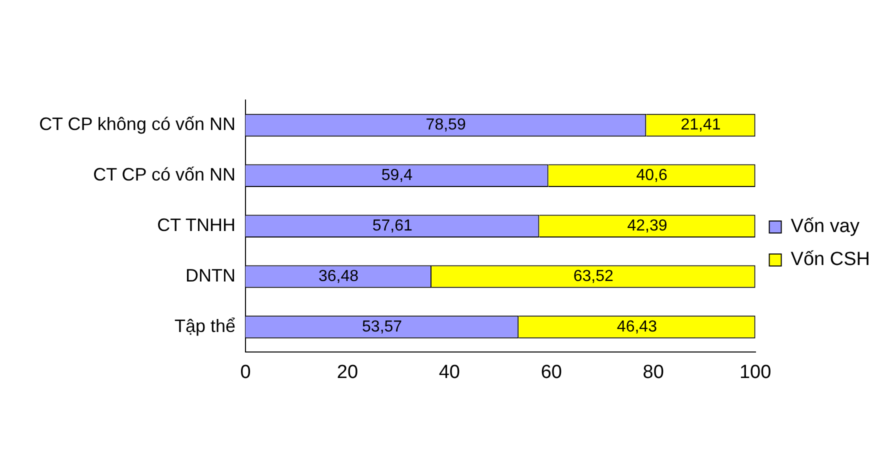 Image resolution: width=880 pixels, height=462 pixels. I want to click on data-label: 53,57, so click(382, 327).